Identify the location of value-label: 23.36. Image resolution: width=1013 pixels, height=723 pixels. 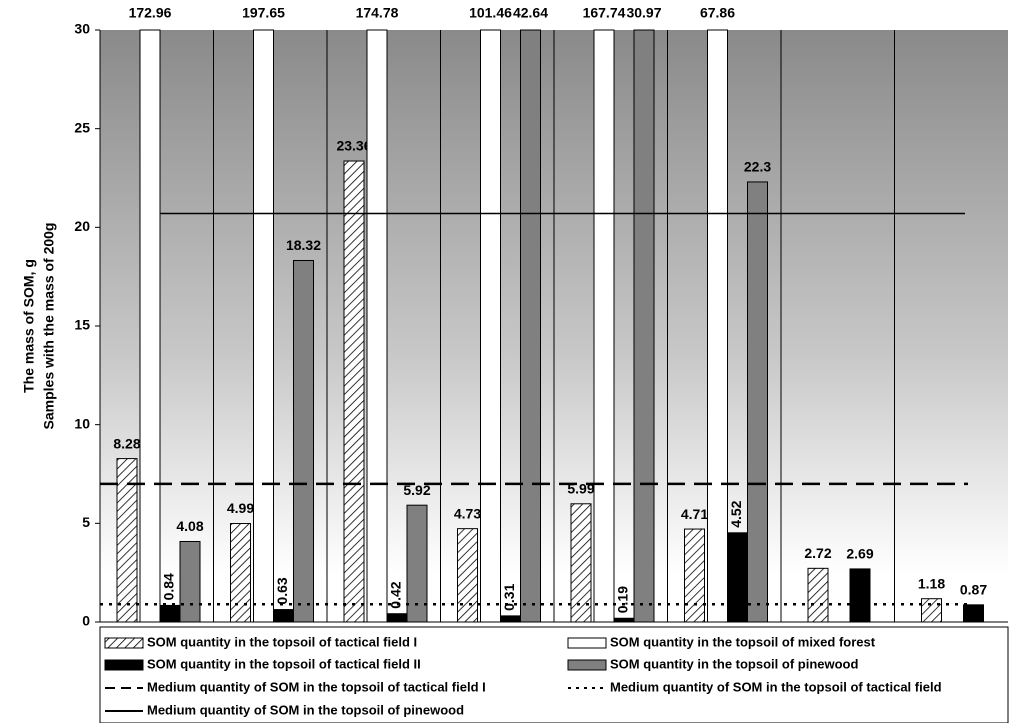
(353, 146).